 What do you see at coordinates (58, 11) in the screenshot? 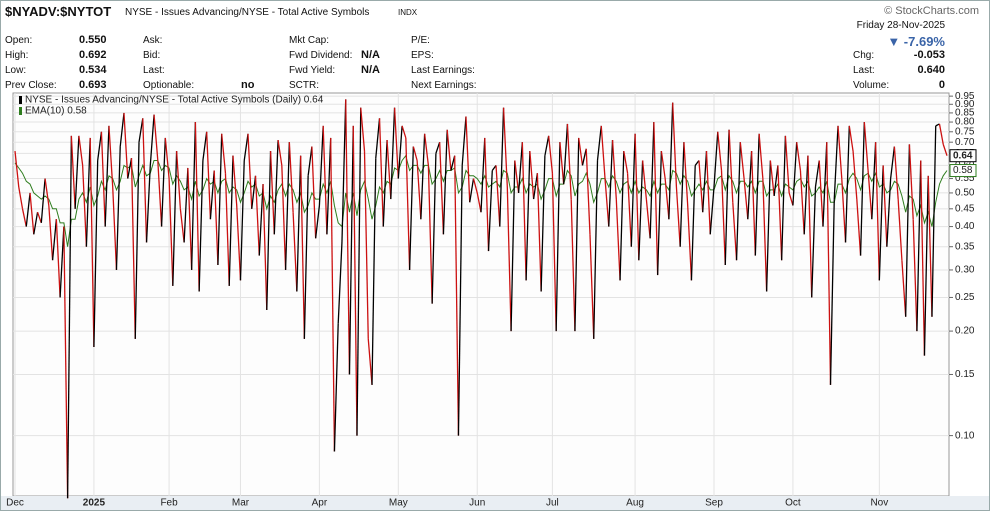
I see `symbol: $NYADV:$NYTOT` at bounding box center [58, 11].